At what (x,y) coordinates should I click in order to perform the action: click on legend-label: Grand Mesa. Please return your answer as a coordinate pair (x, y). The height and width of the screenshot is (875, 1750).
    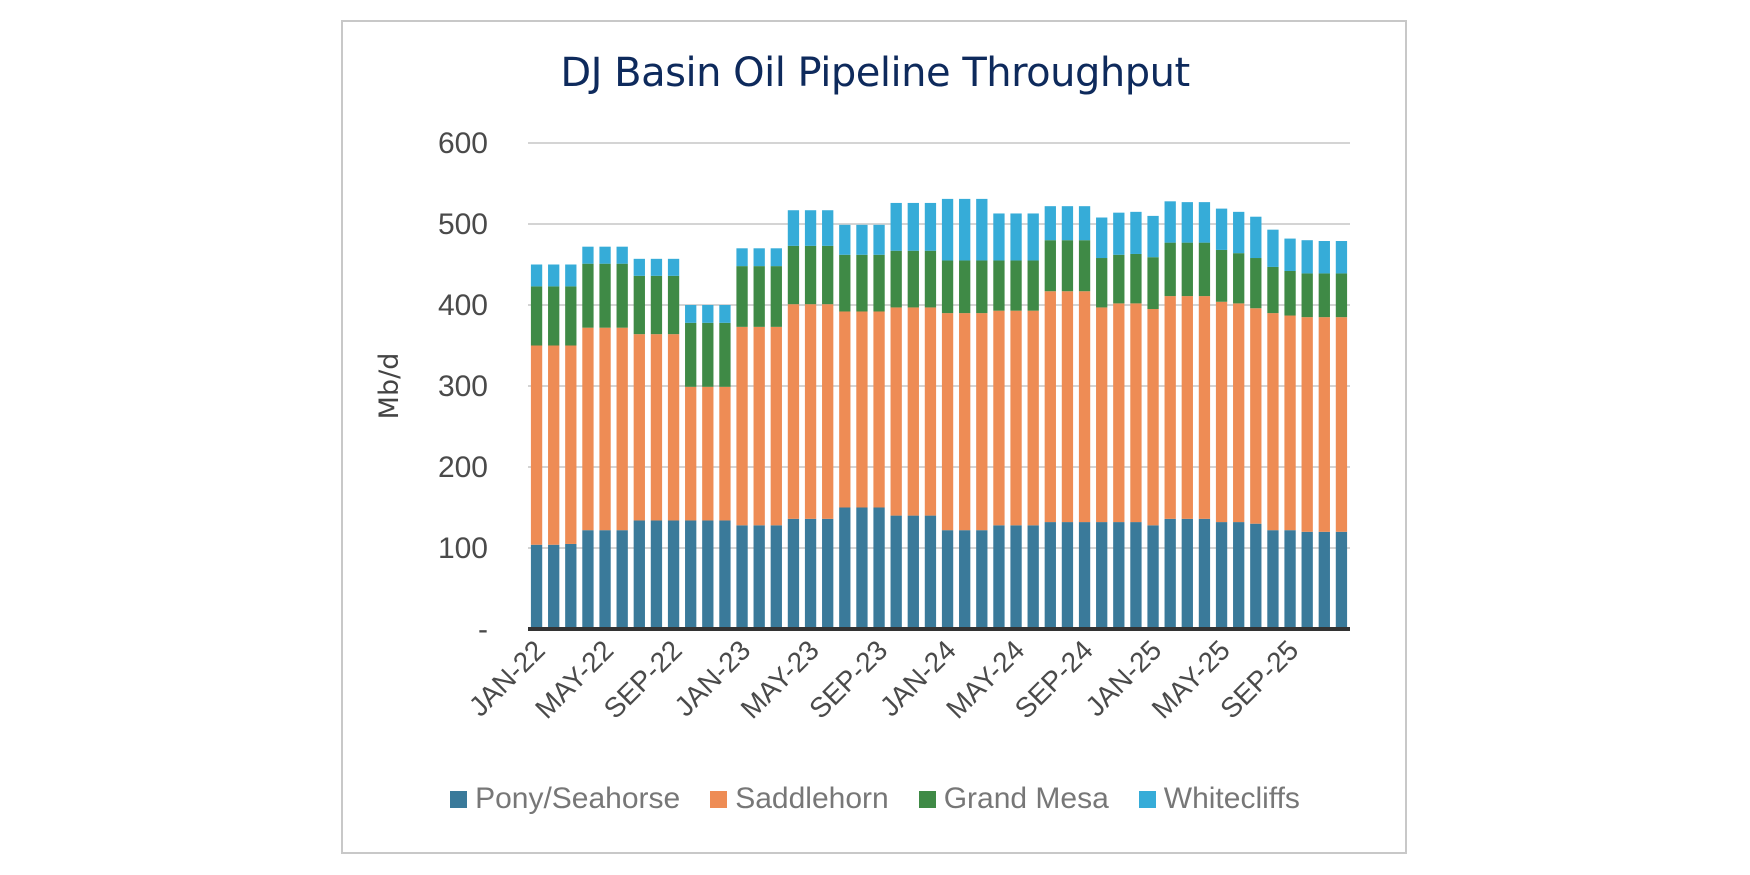
    Looking at the image, I should click on (1026, 798).